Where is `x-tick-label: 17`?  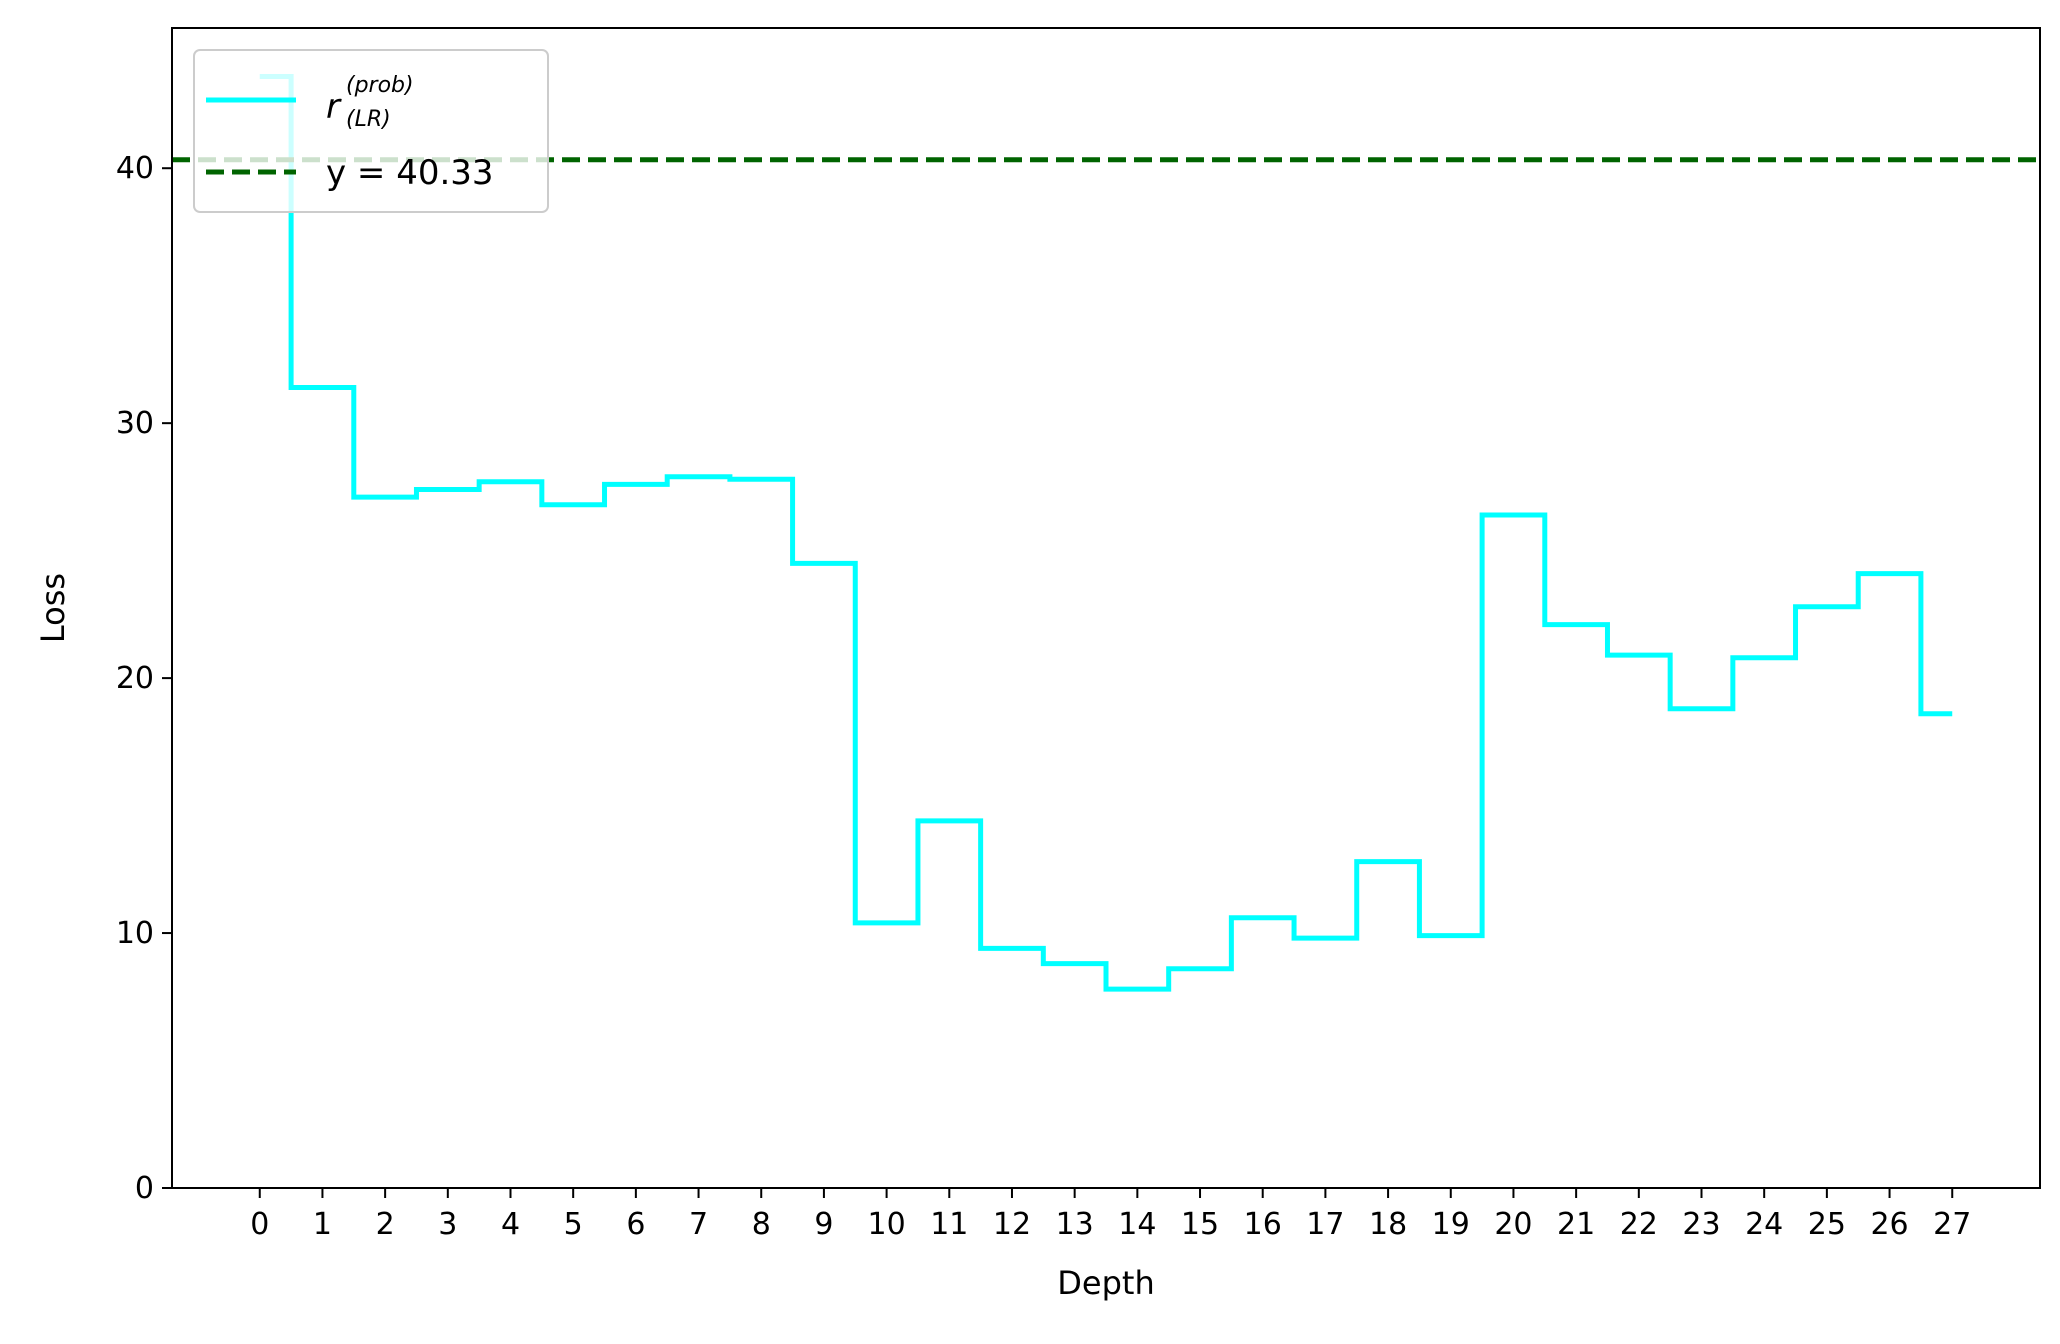
x-tick-label: 17 is located at coordinates (1325, 1224).